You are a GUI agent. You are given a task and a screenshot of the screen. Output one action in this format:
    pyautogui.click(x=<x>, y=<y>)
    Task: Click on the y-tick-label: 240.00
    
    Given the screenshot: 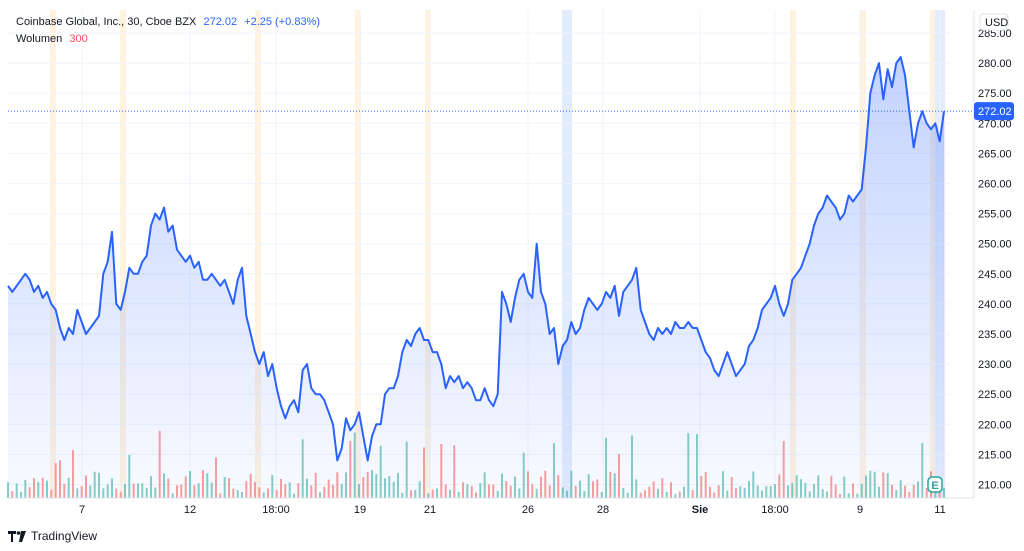 What is the action you would take?
    pyautogui.click(x=995, y=305)
    